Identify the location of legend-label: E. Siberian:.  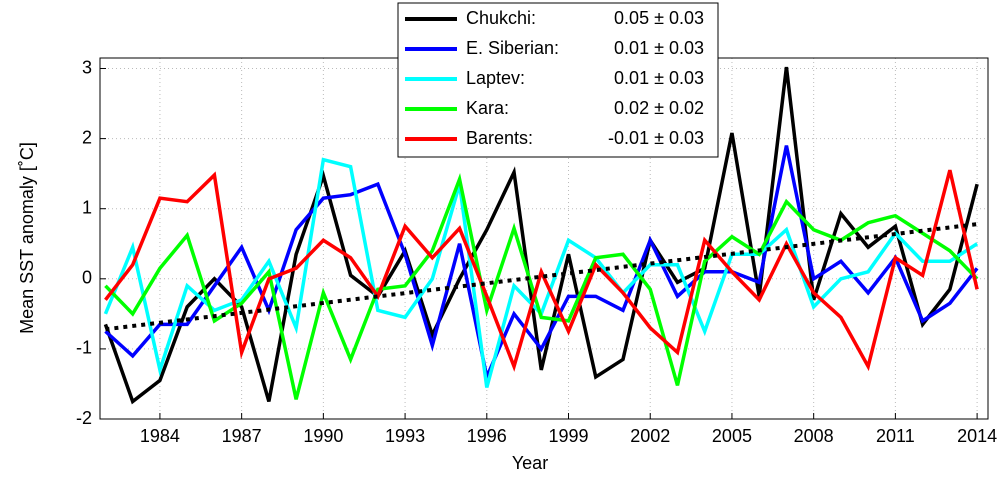
(512, 48).